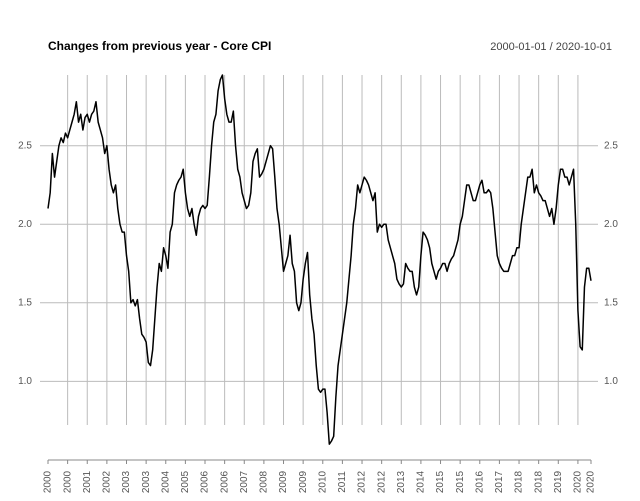 The height and width of the screenshot is (501, 640). What do you see at coordinates (25, 224) in the screenshot?
I see `y-tick-label: 2.0` at bounding box center [25, 224].